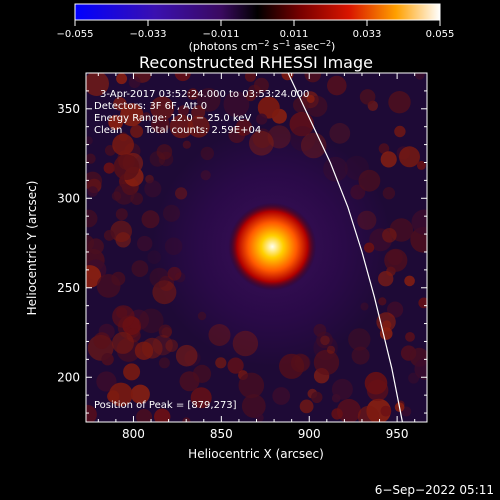 The image size is (500, 500). I want to click on x-tick-label: 850, so click(221, 434).